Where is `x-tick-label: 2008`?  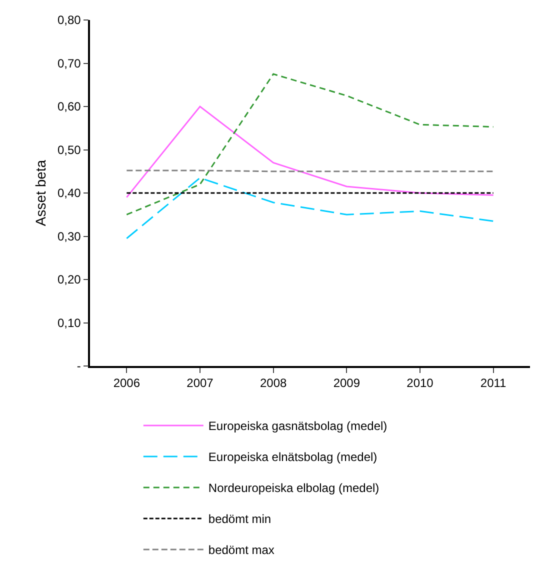
x-tick-label: 2008 is located at coordinates (273, 383).